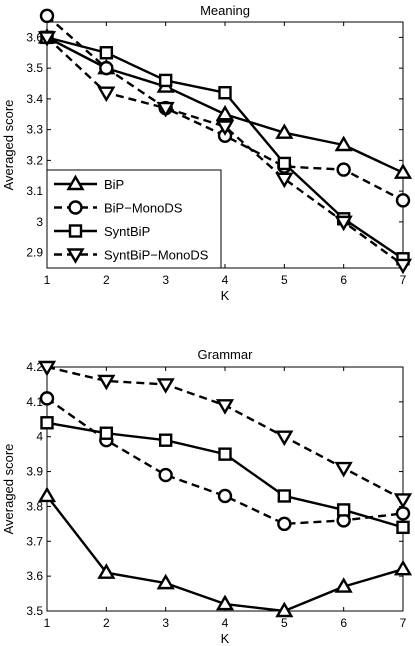 The image size is (415, 646). What do you see at coordinates (34, 253) in the screenshot?
I see `y-tick-label: 2.9` at bounding box center [34, 253].